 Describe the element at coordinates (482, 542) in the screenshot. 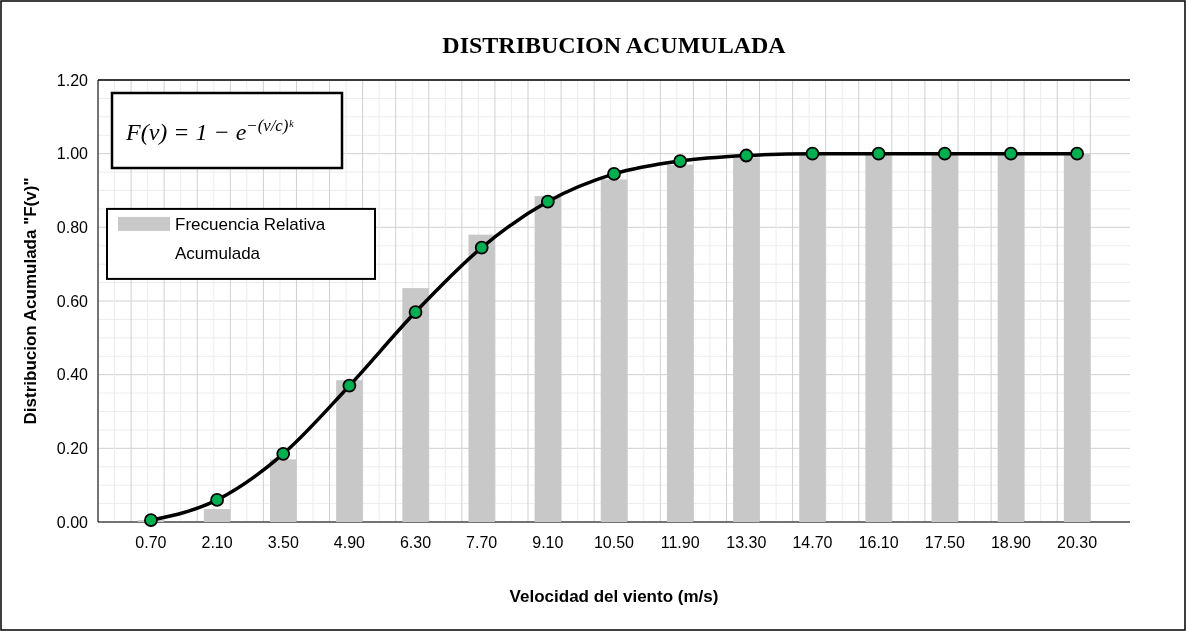

I see `x-tick-label: 7.70` at that location.